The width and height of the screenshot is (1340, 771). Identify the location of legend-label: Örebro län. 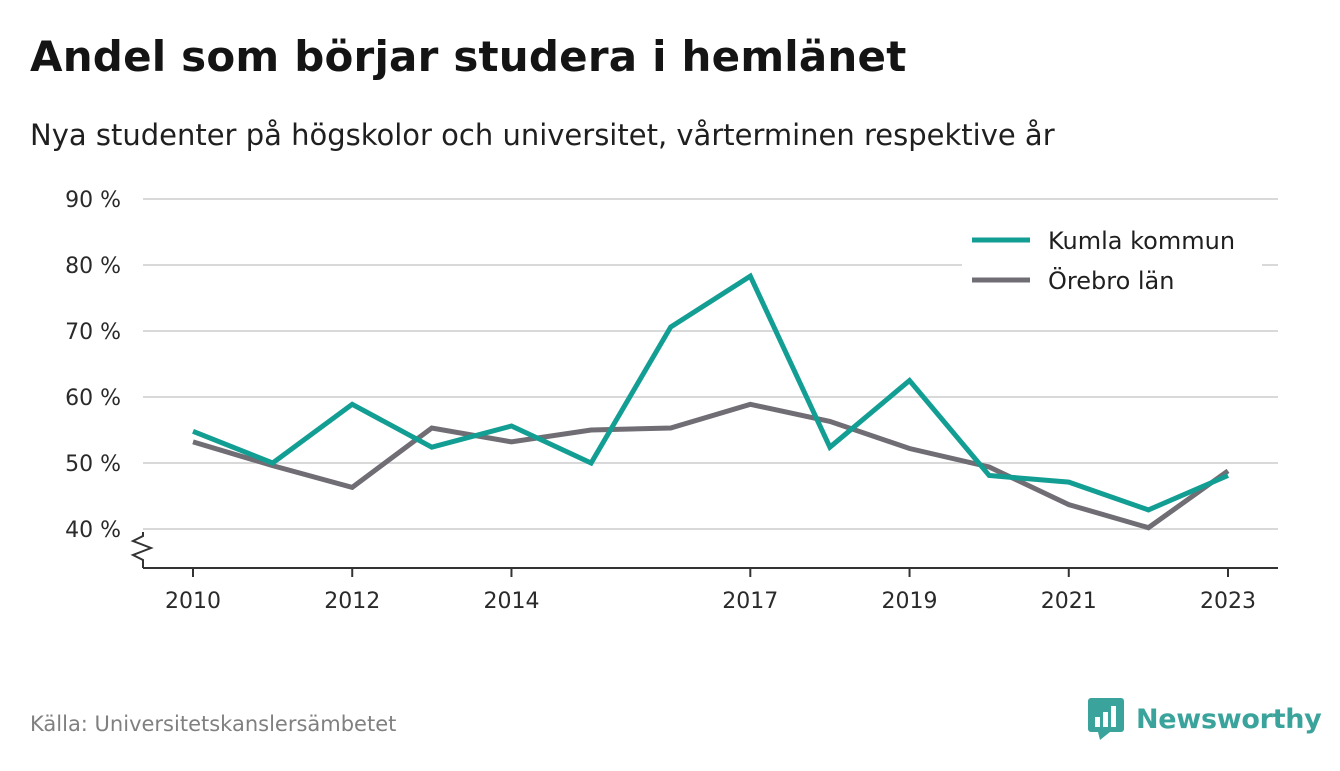
(1111, 280).